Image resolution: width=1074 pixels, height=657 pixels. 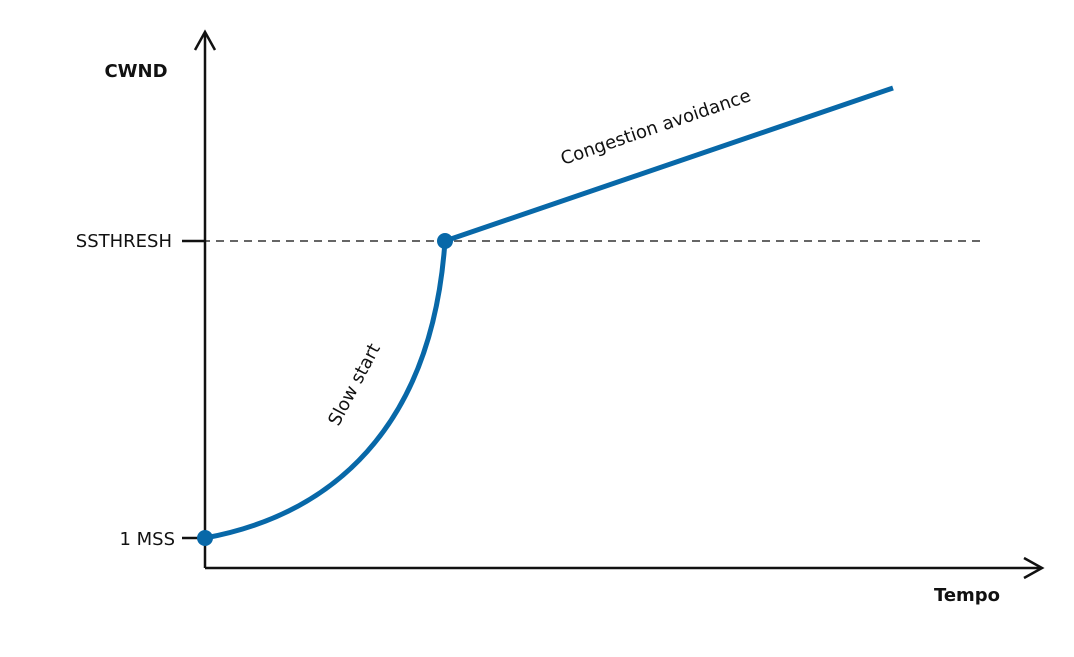 I want to click on y-axis-label: CWND, so click(x=135, y=71).